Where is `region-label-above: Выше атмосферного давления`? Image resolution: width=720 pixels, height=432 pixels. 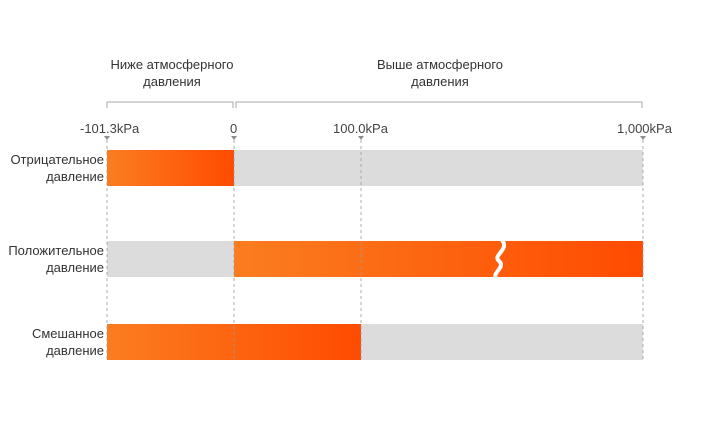 region-label-above: Выше атмосферного давления is located at coordinates (440, 73).